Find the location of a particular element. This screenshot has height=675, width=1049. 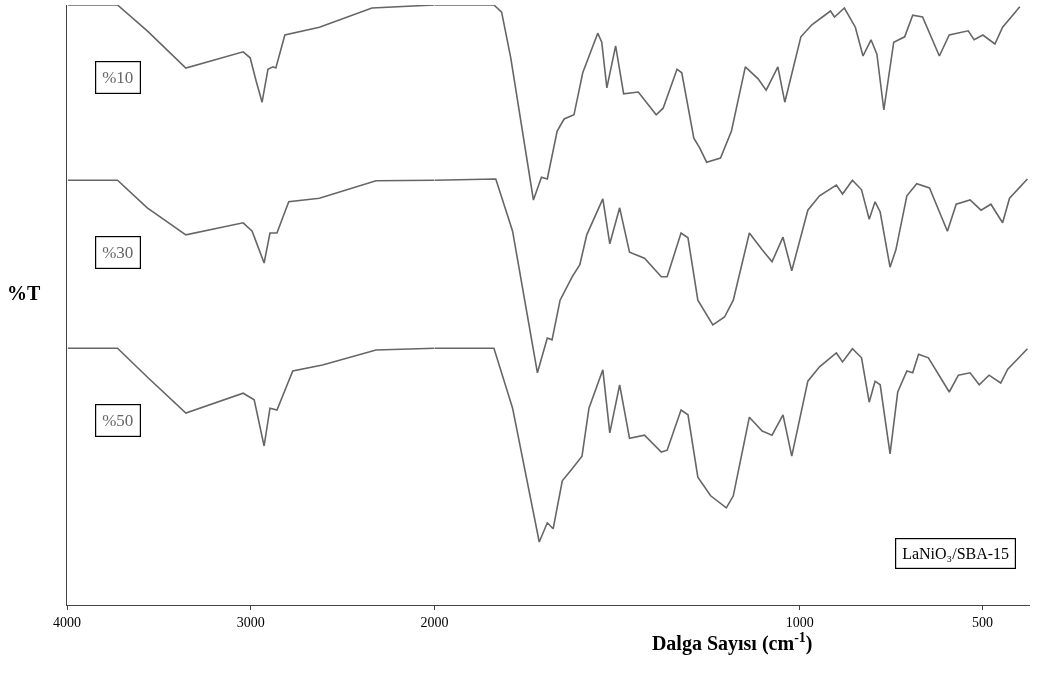

x-tick-label: 2000 is located at coordinates (434, 622).